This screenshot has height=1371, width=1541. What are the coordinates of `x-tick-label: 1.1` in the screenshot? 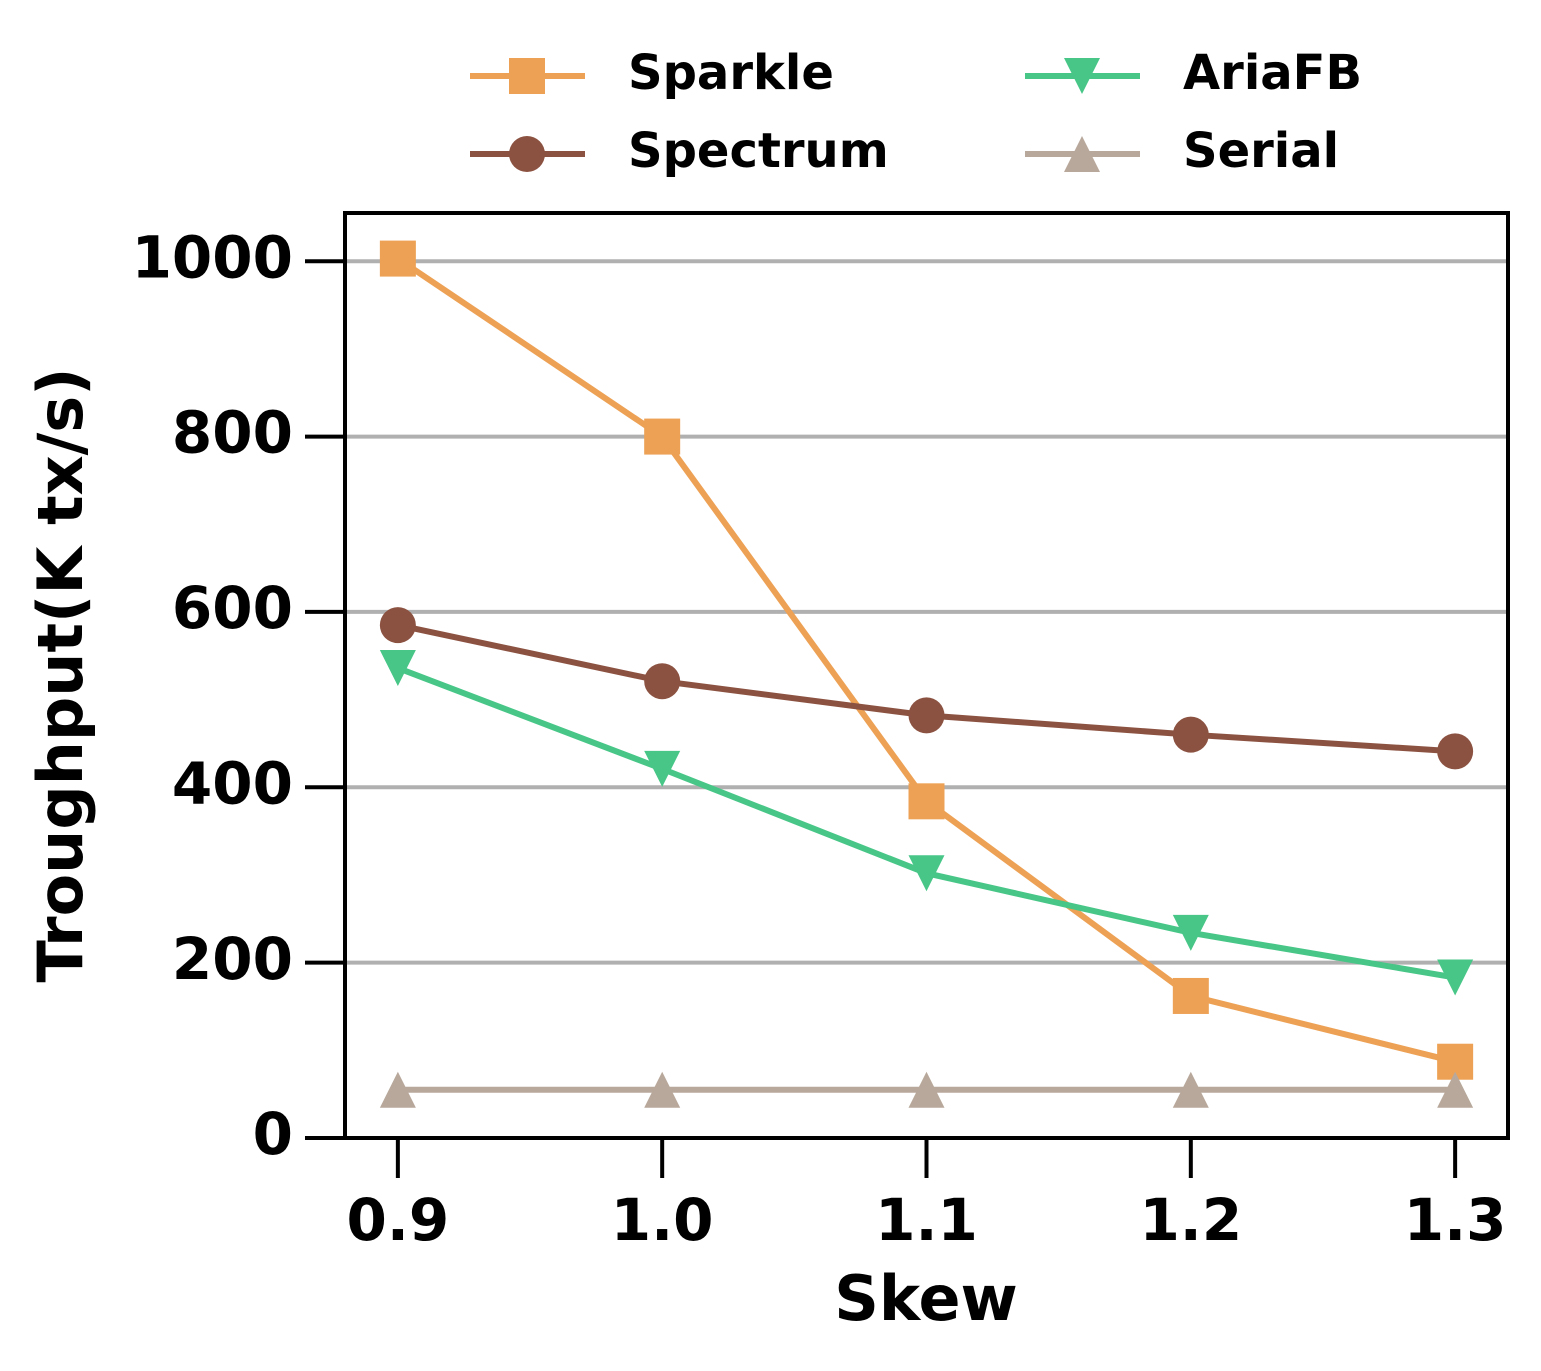 It's located at (926, 1220).